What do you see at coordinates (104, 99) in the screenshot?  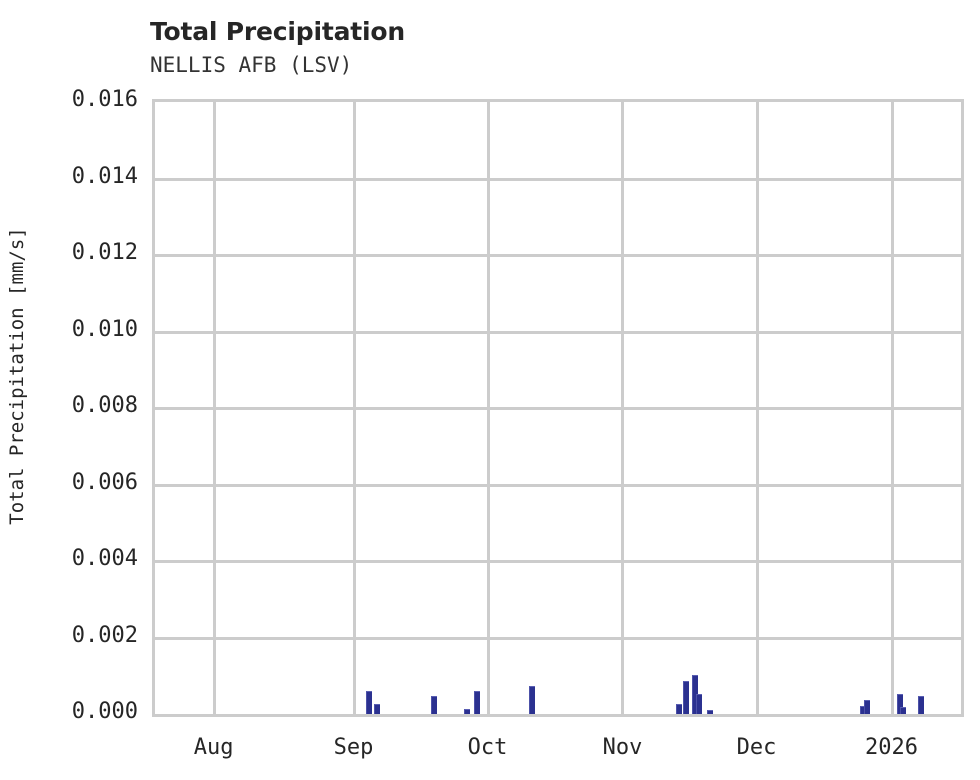 I see `y-tick-label: 0.016` at bounding box center [104, 99].